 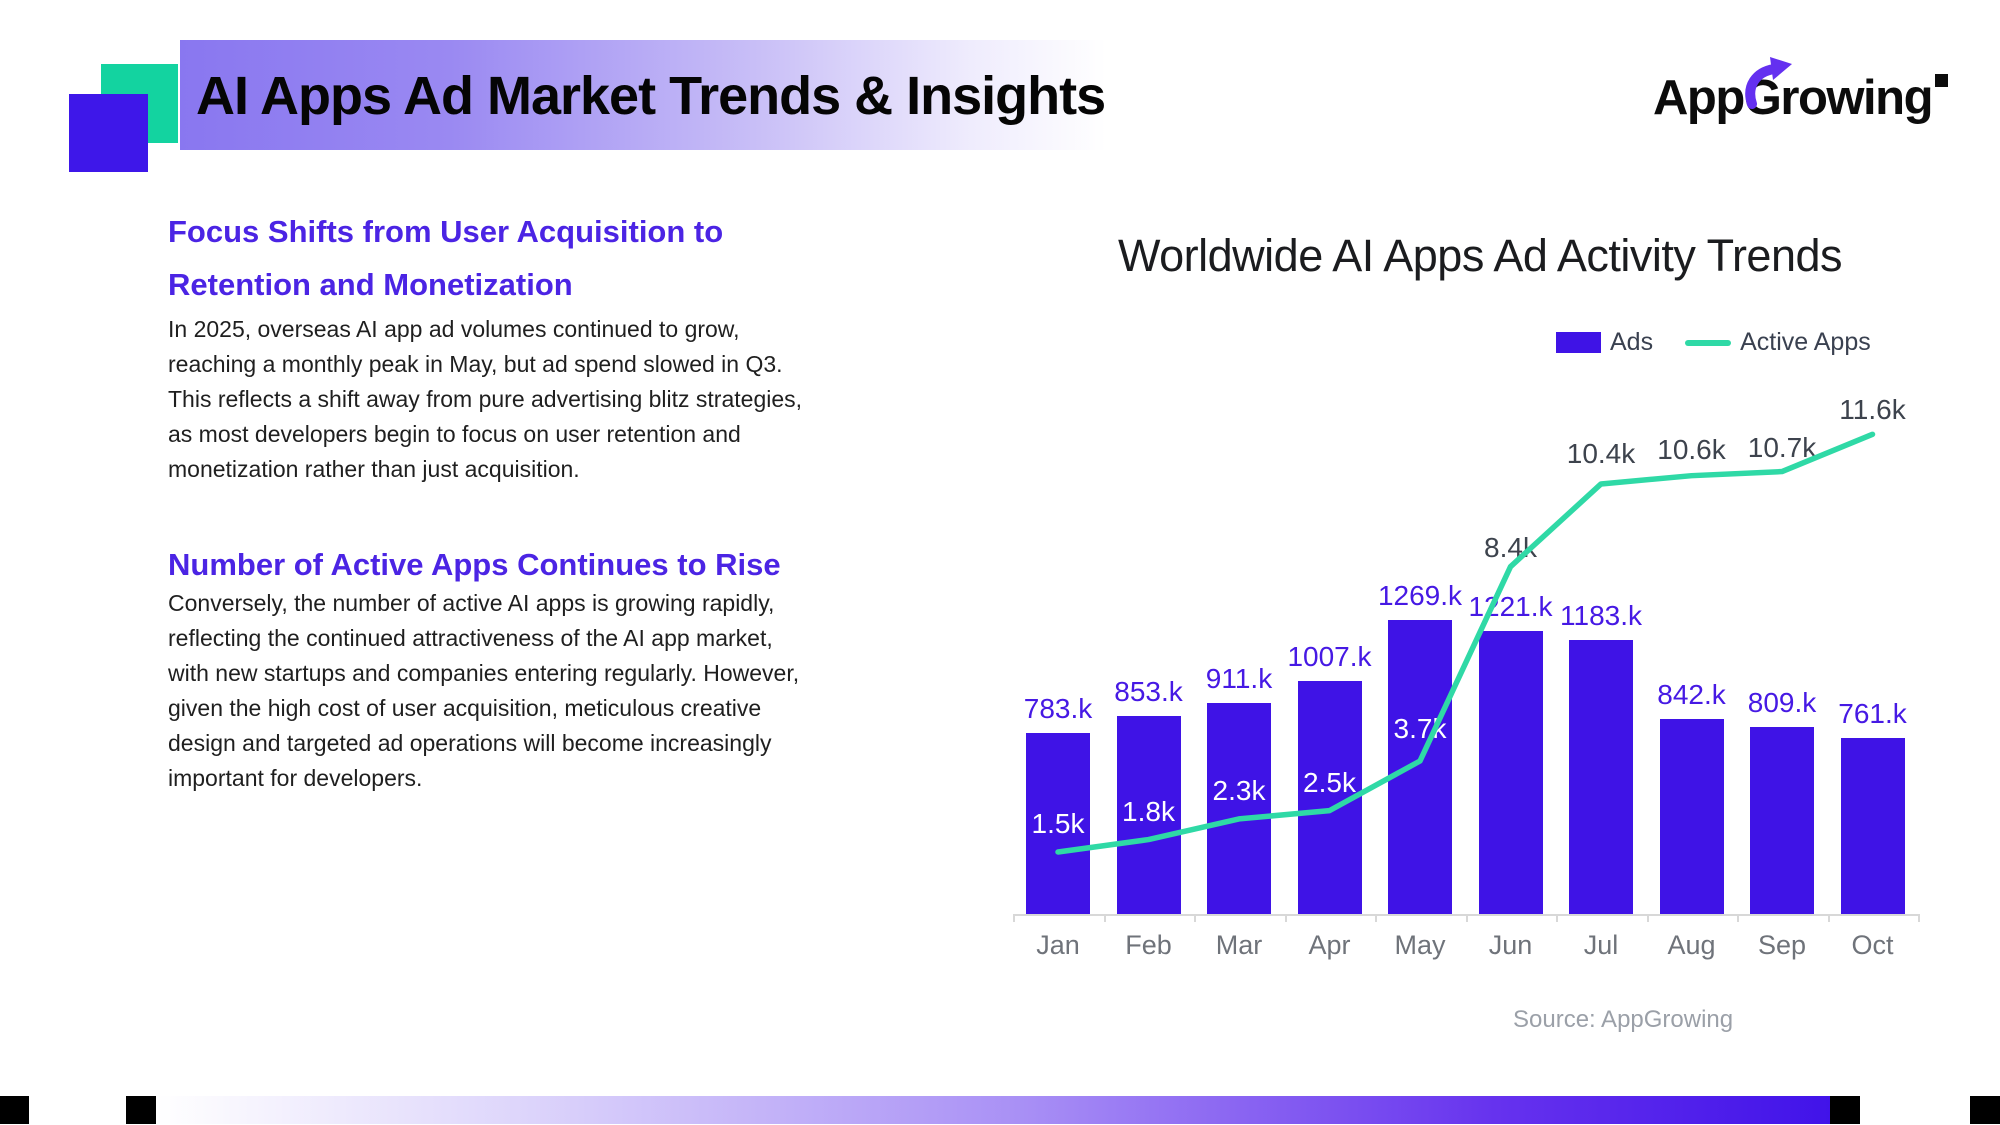 What do you see at coordinates (1856, 98) in the screenshot?
I see `logo-text-right: rowing` at bounding box center [1856, 98].